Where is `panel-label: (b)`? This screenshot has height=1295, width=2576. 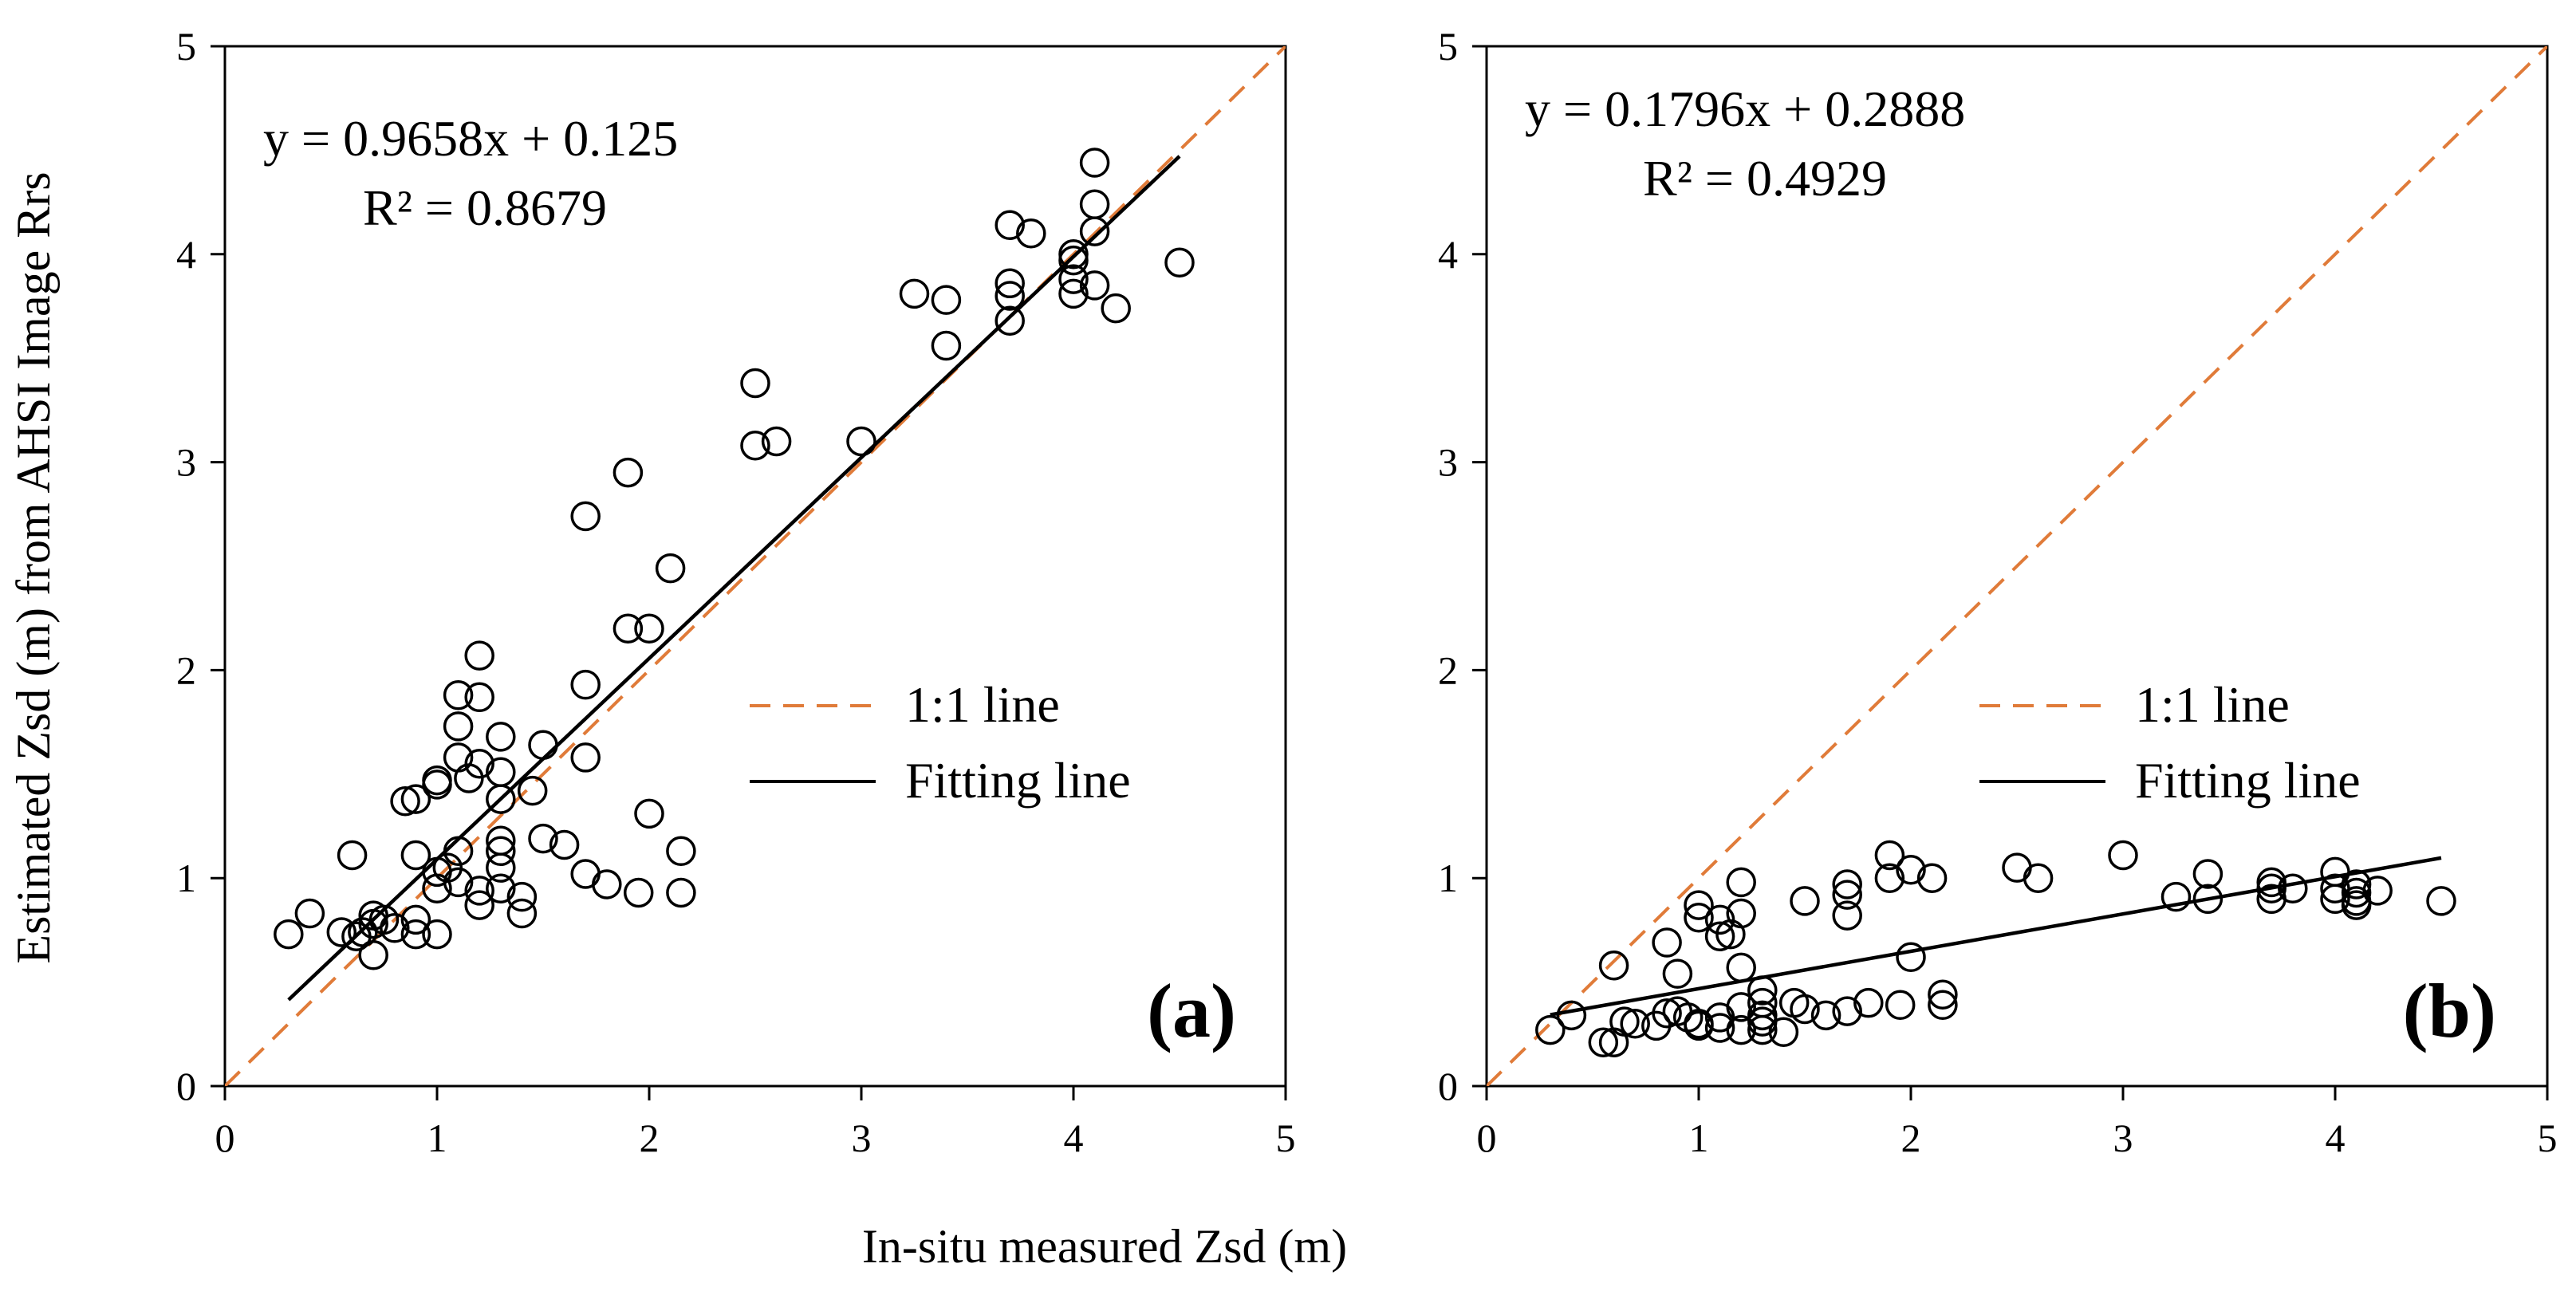 panel-label: (b) is located at coordinates (2449, 1010).